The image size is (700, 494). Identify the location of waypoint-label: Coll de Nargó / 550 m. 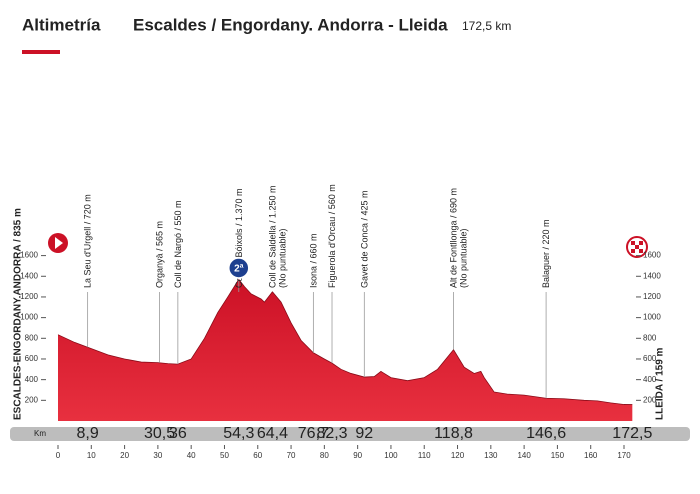
(178, 244).